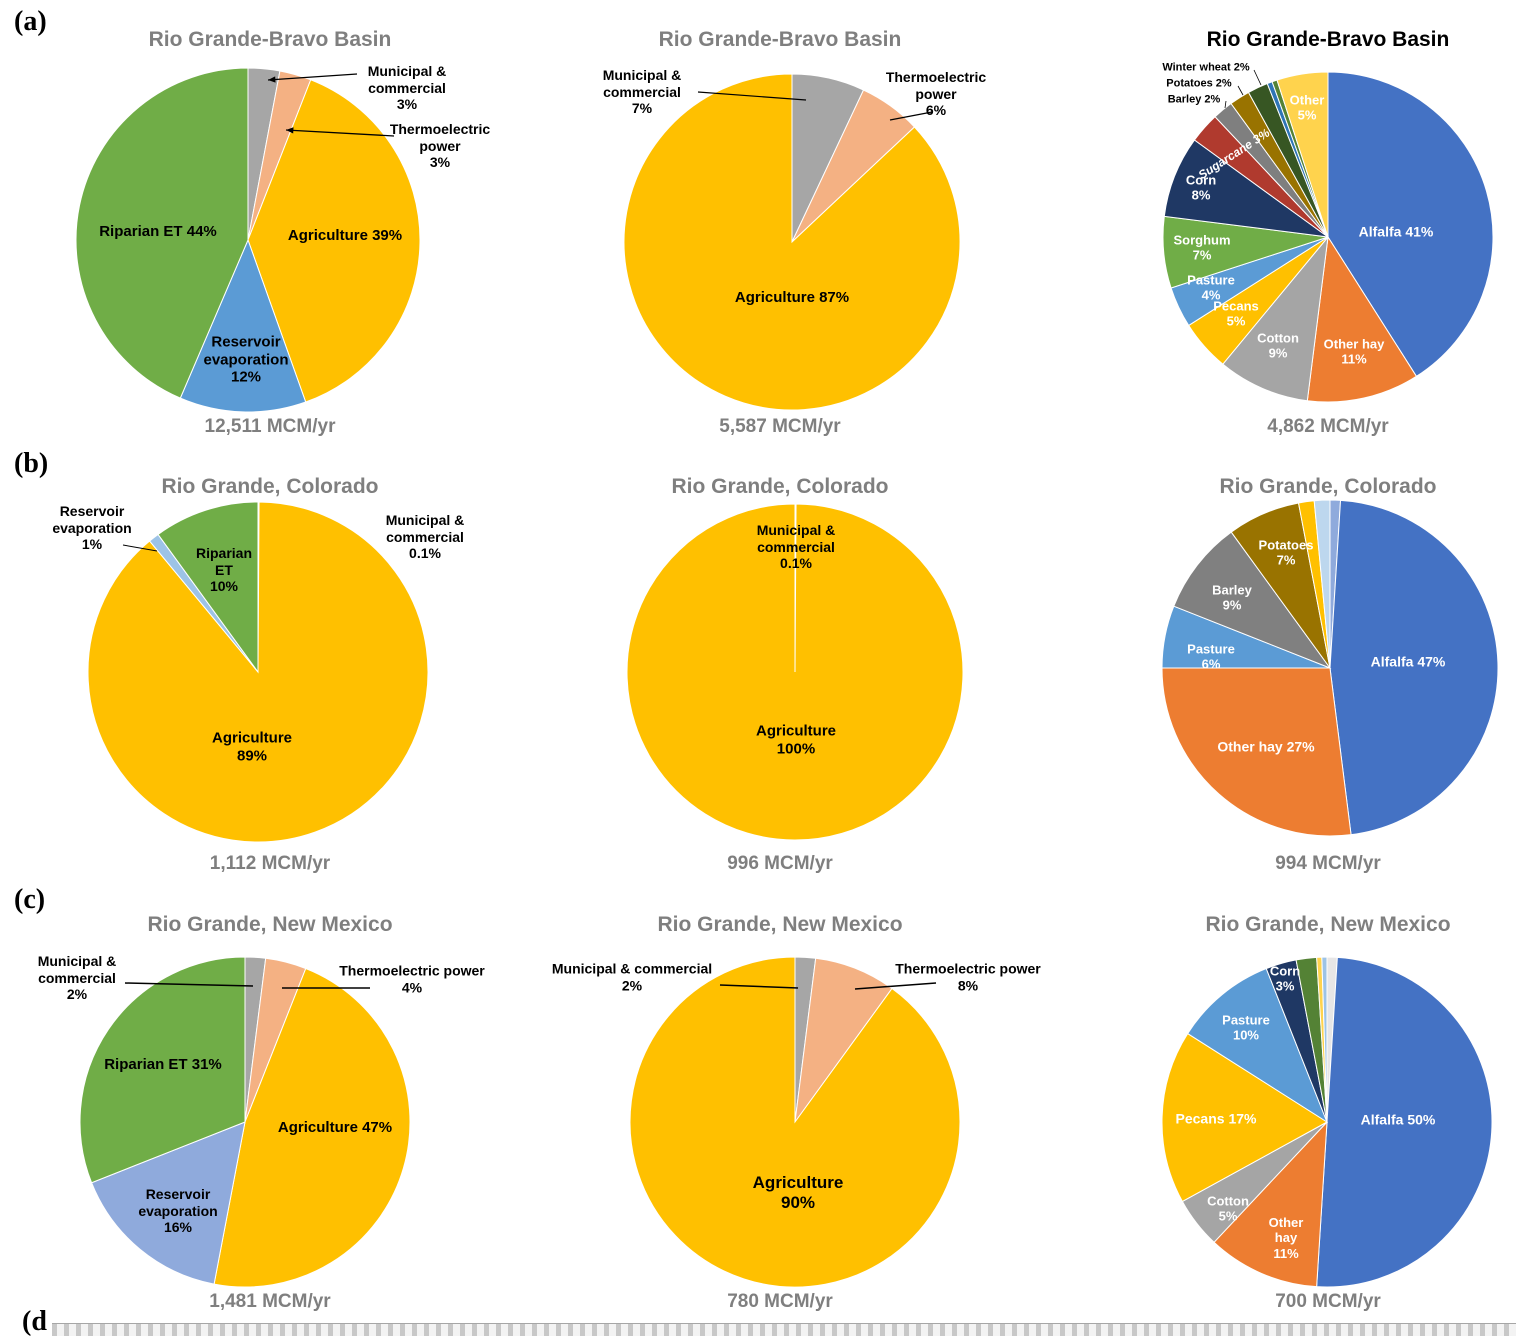  What do you see at coordinates (30, 899) in the screenshot?
I see `panel-label-c: (c)` at bounding box center [30, 899].